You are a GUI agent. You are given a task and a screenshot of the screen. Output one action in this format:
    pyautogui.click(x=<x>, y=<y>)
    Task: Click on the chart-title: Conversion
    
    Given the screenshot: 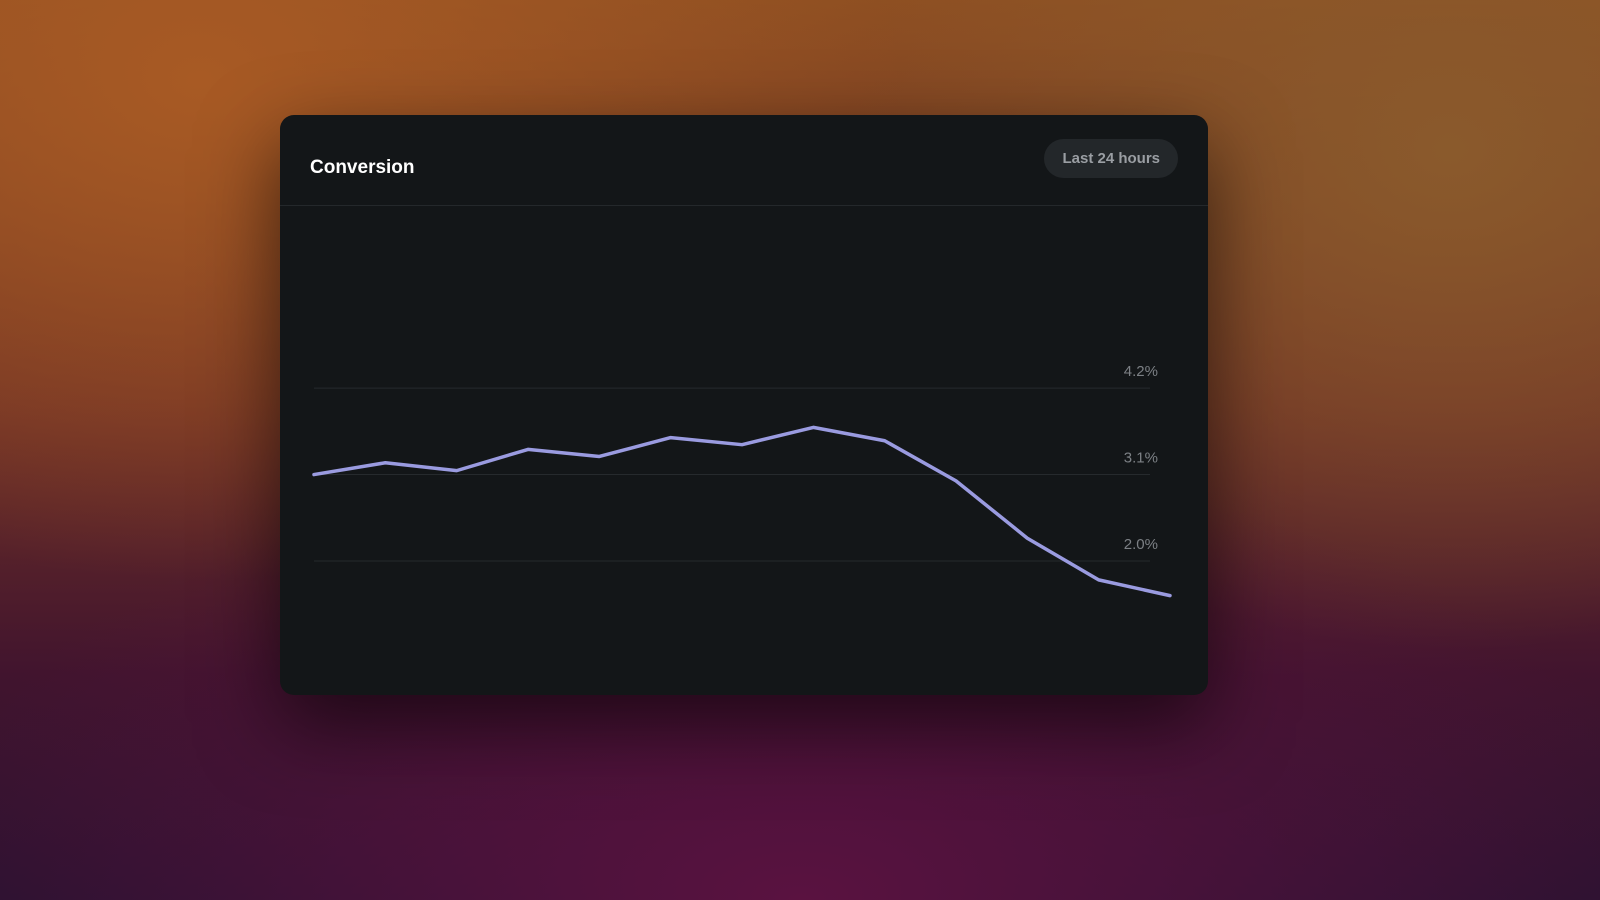 What is the action you would take?
    pyautogui.click(x=362, y=167)
    